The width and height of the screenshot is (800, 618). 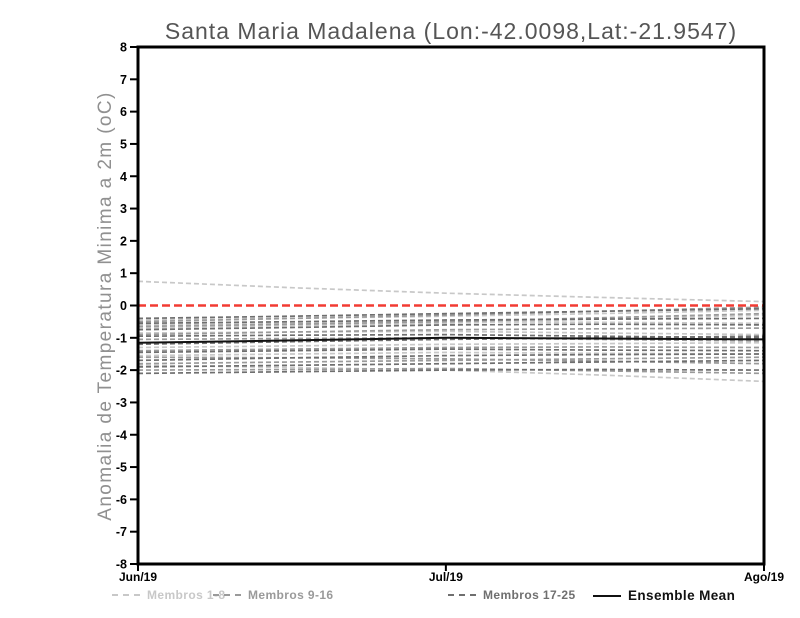 What do you see at coordinates (121, 532) in the screenshot?
I see `y-tick-label: -7` at bounding box center [121, 532].